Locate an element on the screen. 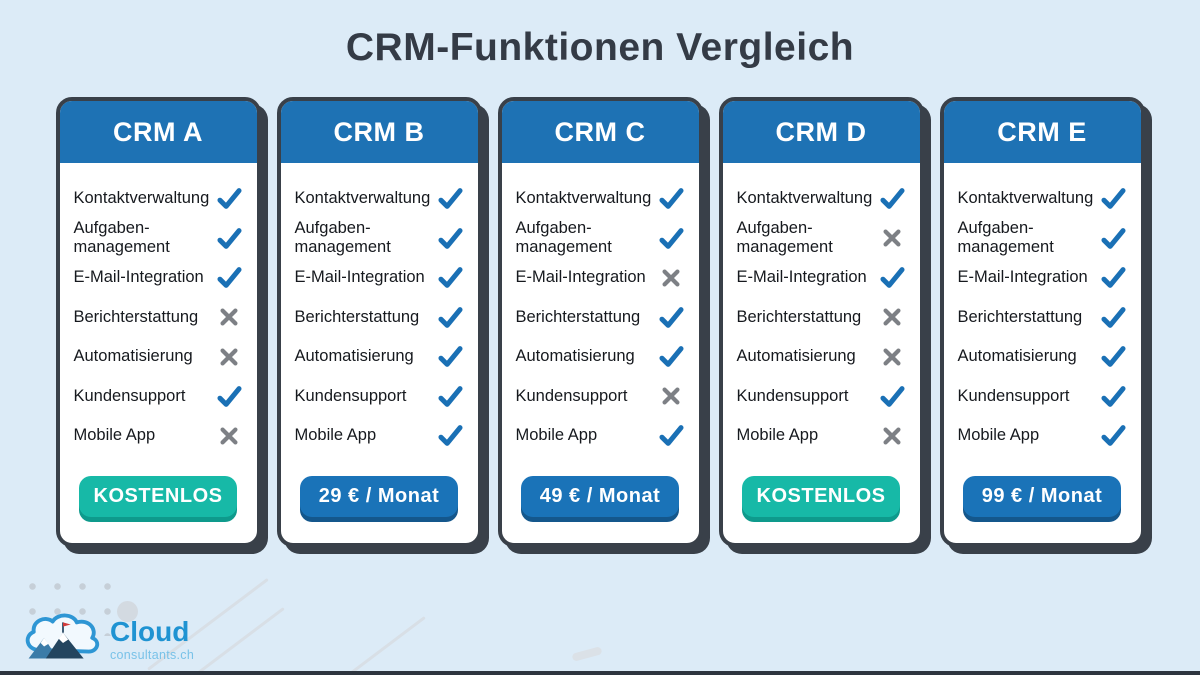 The image size is (1200, 675). diagonal-line-decoration is located at coordinates (385, 645).